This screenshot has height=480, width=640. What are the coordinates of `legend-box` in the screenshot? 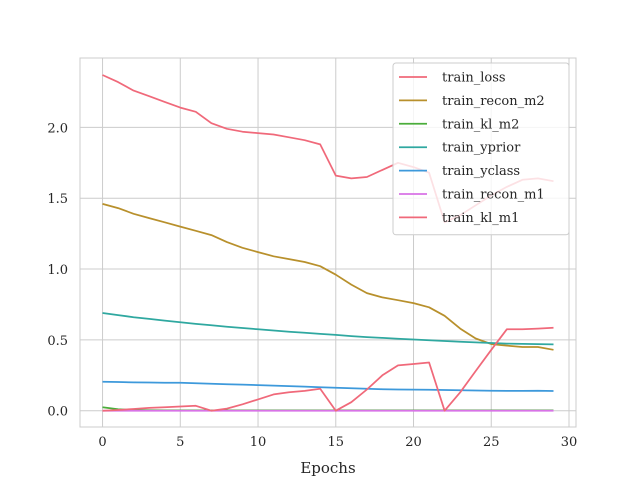 It's located at (481, 149).